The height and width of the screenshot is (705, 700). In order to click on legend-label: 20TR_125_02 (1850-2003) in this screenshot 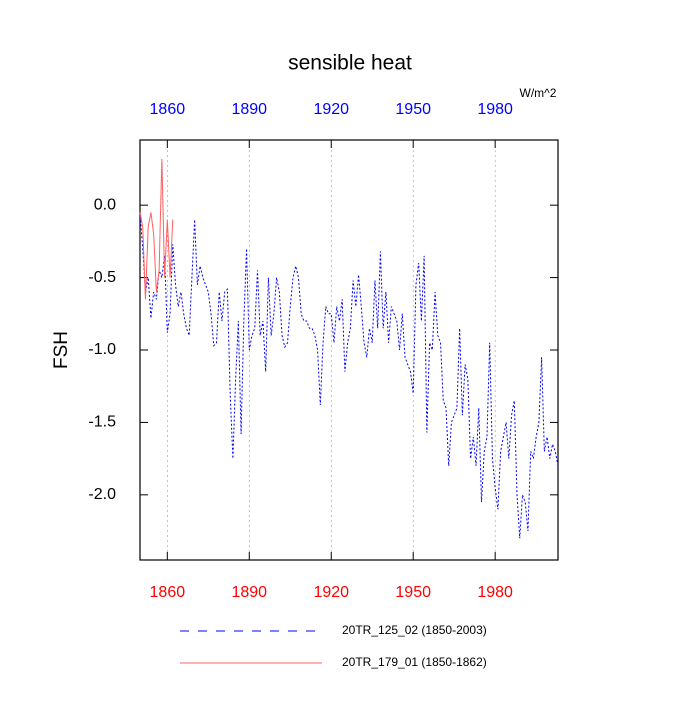, I will do `click(414, 630)`.